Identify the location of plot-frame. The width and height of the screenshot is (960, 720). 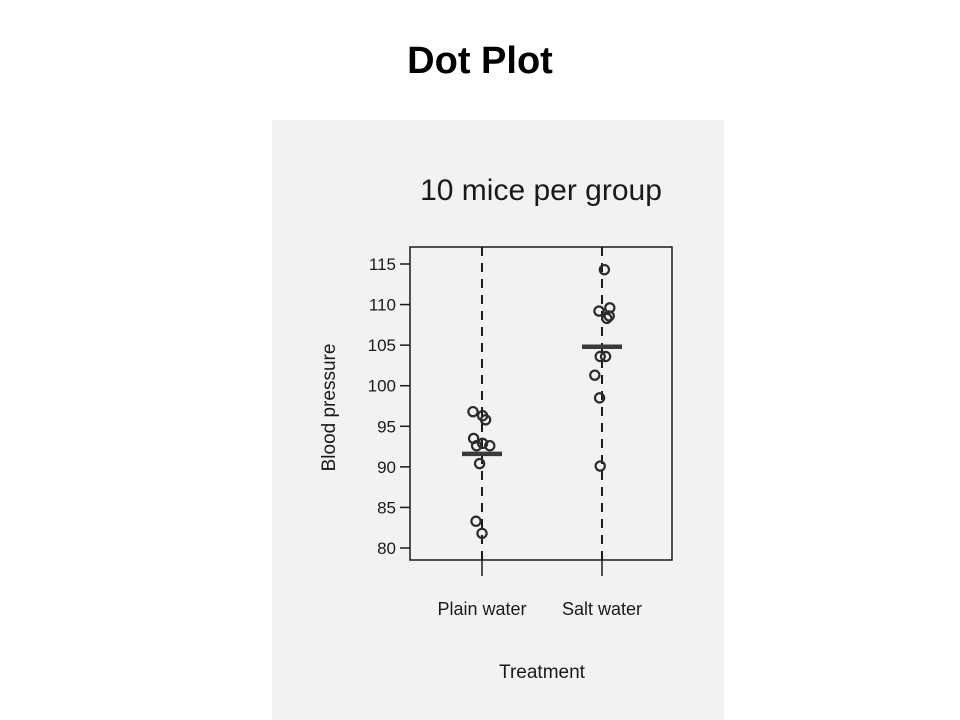
(541, 403).